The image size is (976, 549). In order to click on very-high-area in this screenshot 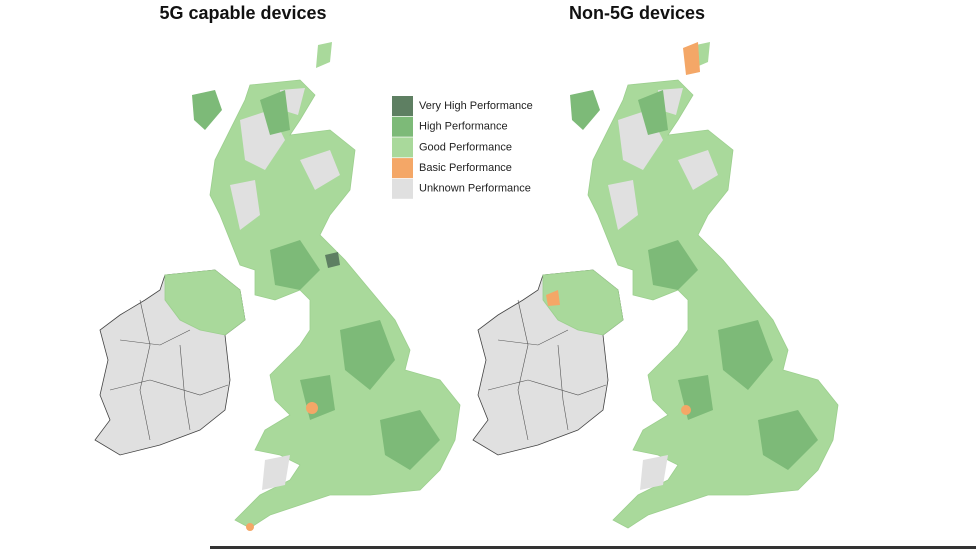, I will do `click(332, 260)`.